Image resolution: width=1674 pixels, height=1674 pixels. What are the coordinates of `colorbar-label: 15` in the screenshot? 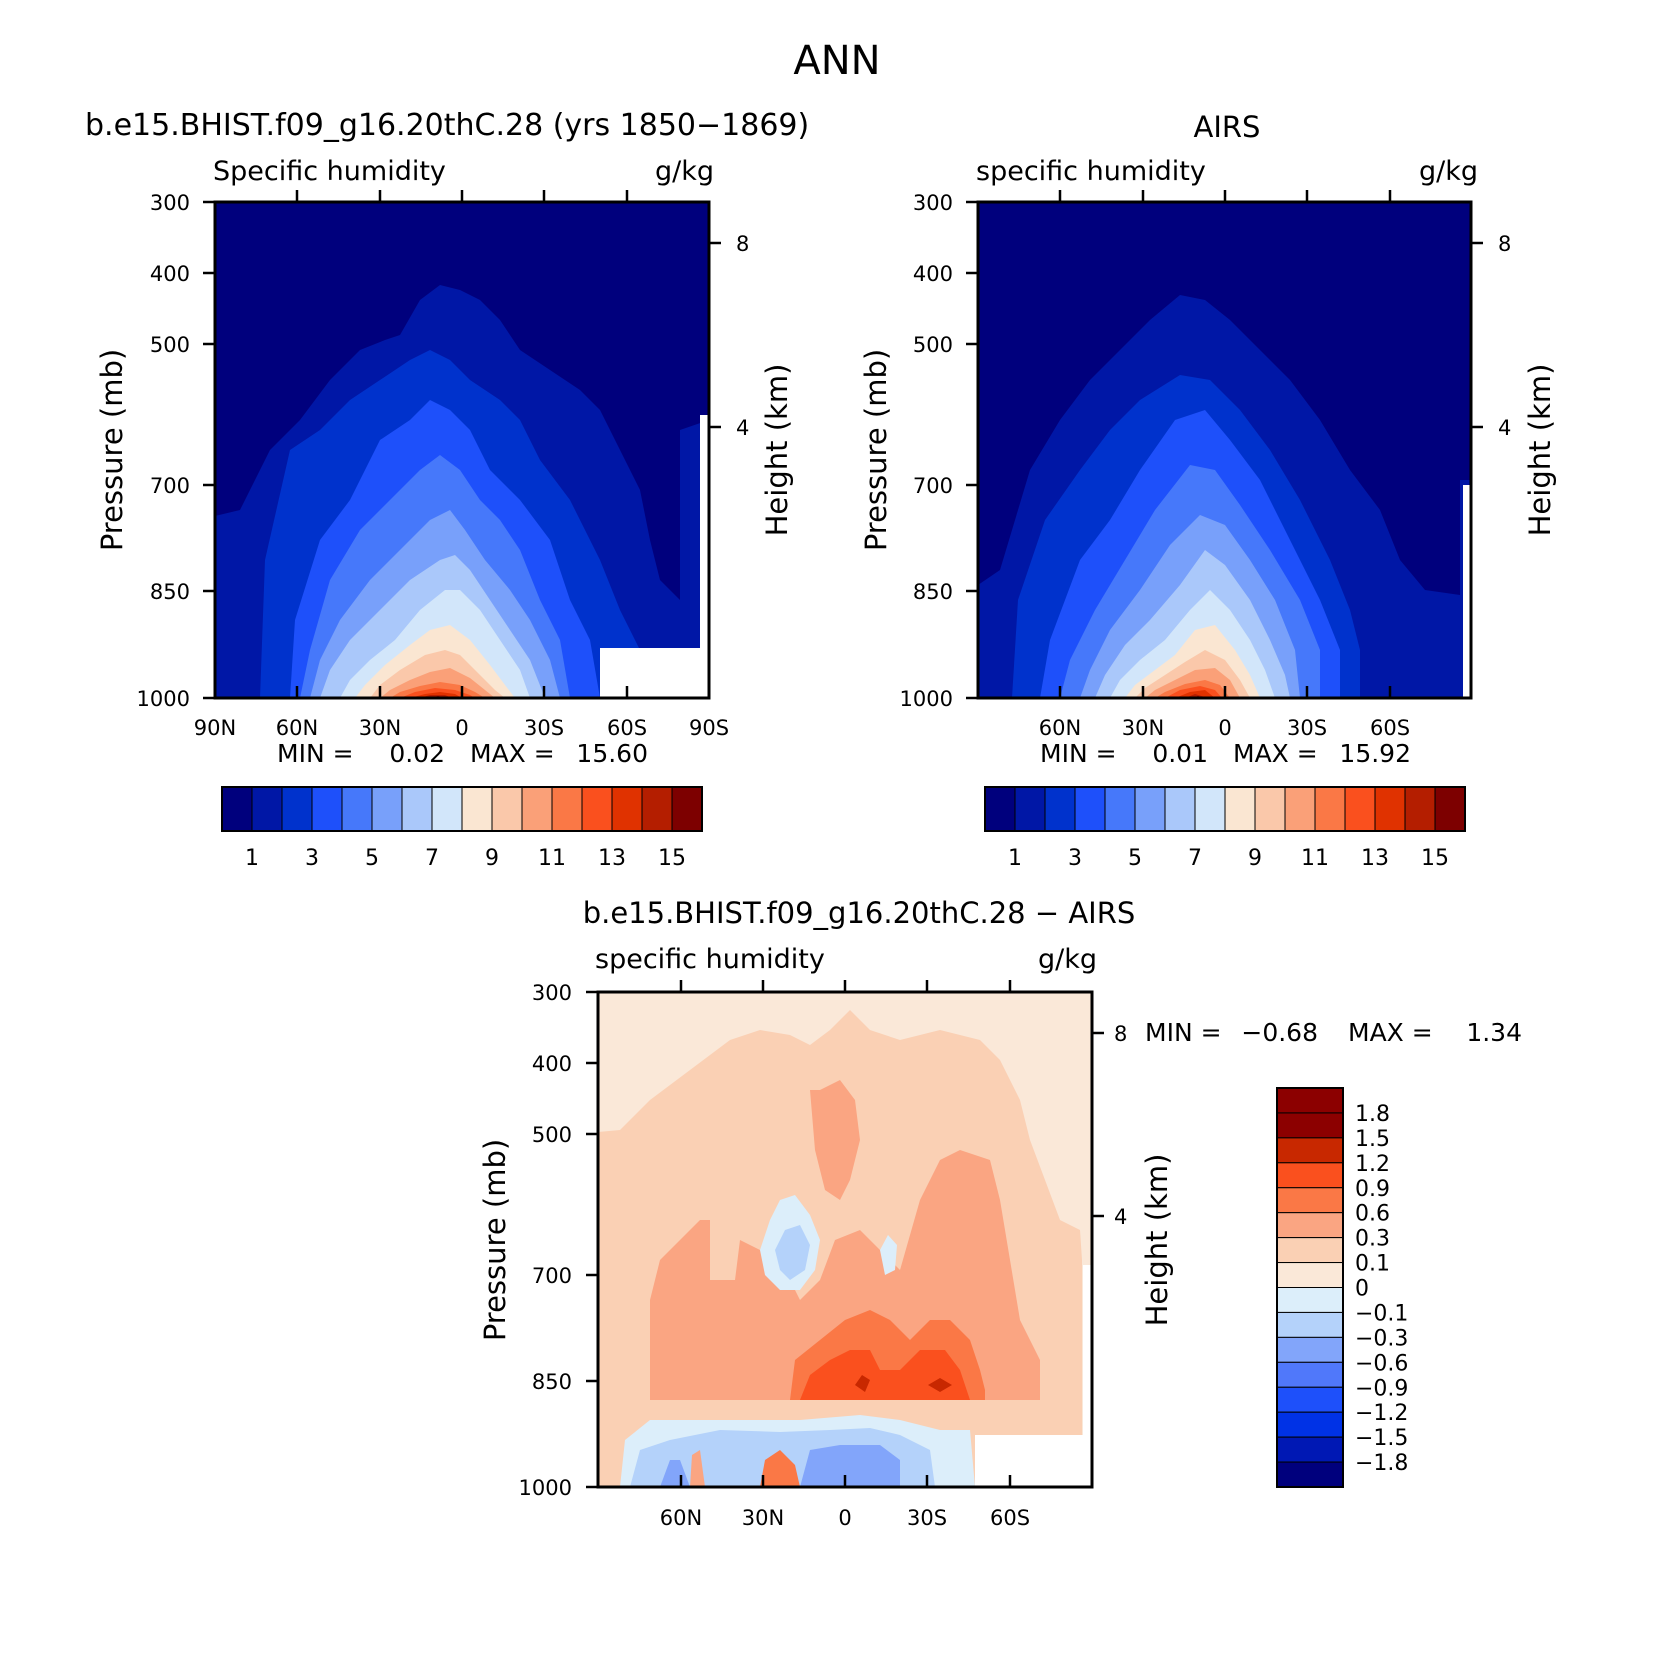 It's located at (1435, 858).